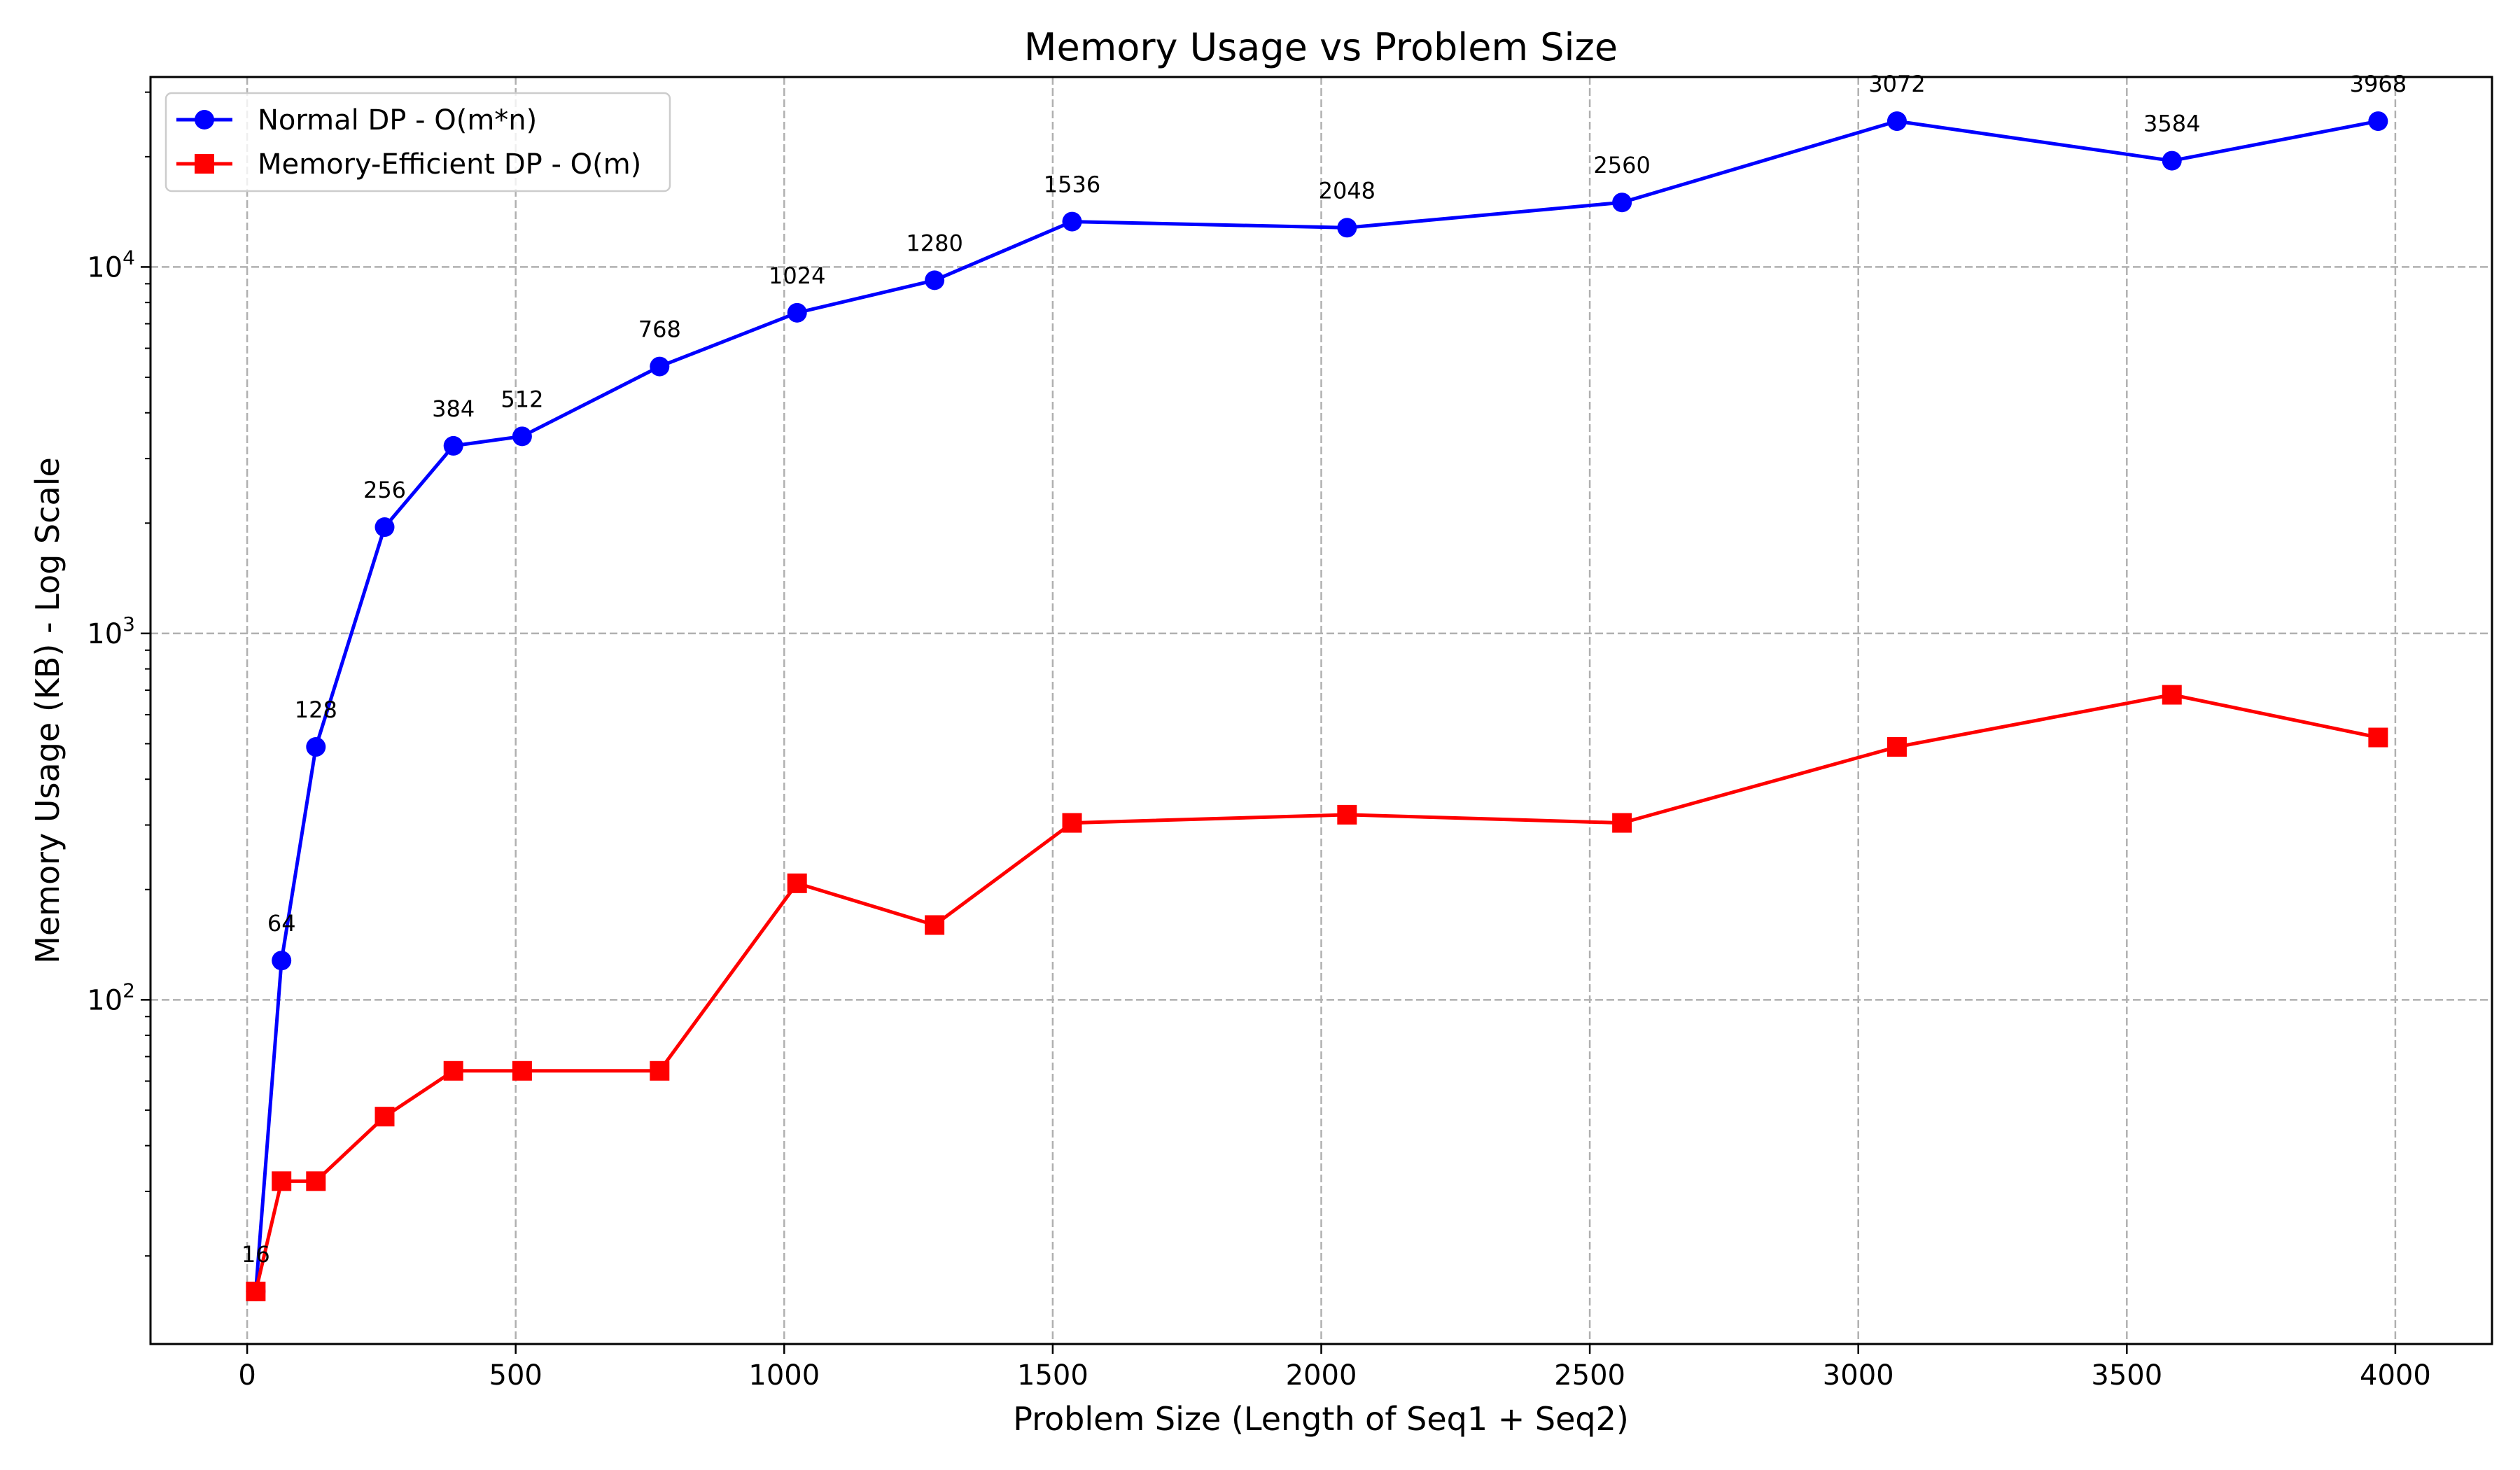 The height and width of the screenshot is (1470, 2520). Describe the element at coordinates (255, 1254) in the screenshot. I see `point-label: 16` at that location.